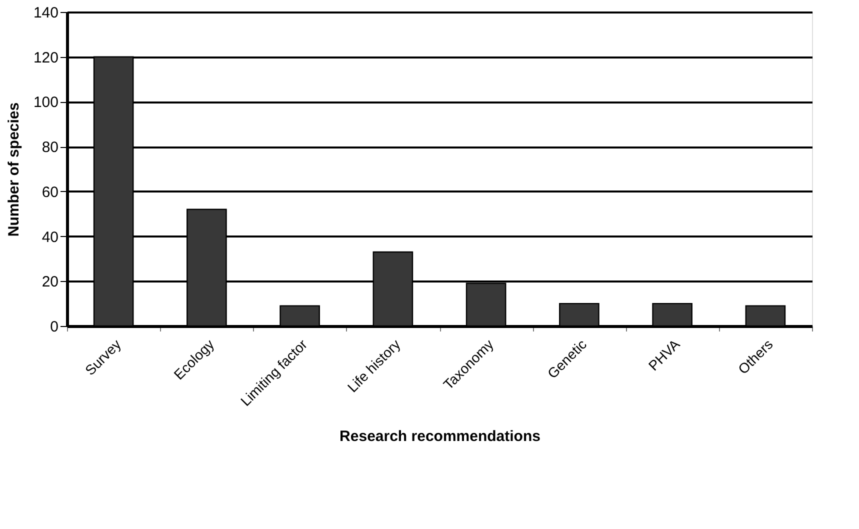 The height and width of the screenshot is (529, 859). What do you see at coordinates (50, 147) in the screenshot?
I see `y-tick-label: 80` at bounding box center [50, 147].